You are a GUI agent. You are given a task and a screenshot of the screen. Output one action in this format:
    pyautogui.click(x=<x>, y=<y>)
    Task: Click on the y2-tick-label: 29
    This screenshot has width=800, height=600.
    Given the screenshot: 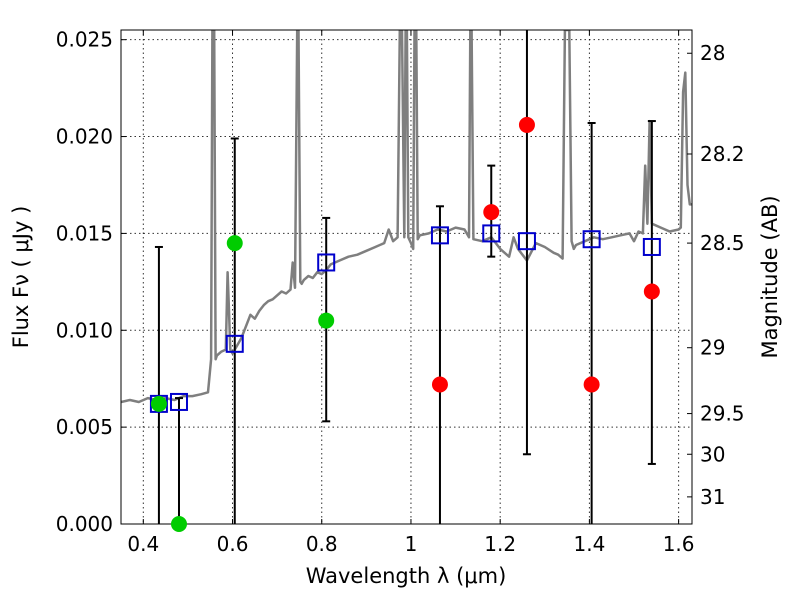 What is the action you would take?
    pyautogui.click(x=712, y=348)
    